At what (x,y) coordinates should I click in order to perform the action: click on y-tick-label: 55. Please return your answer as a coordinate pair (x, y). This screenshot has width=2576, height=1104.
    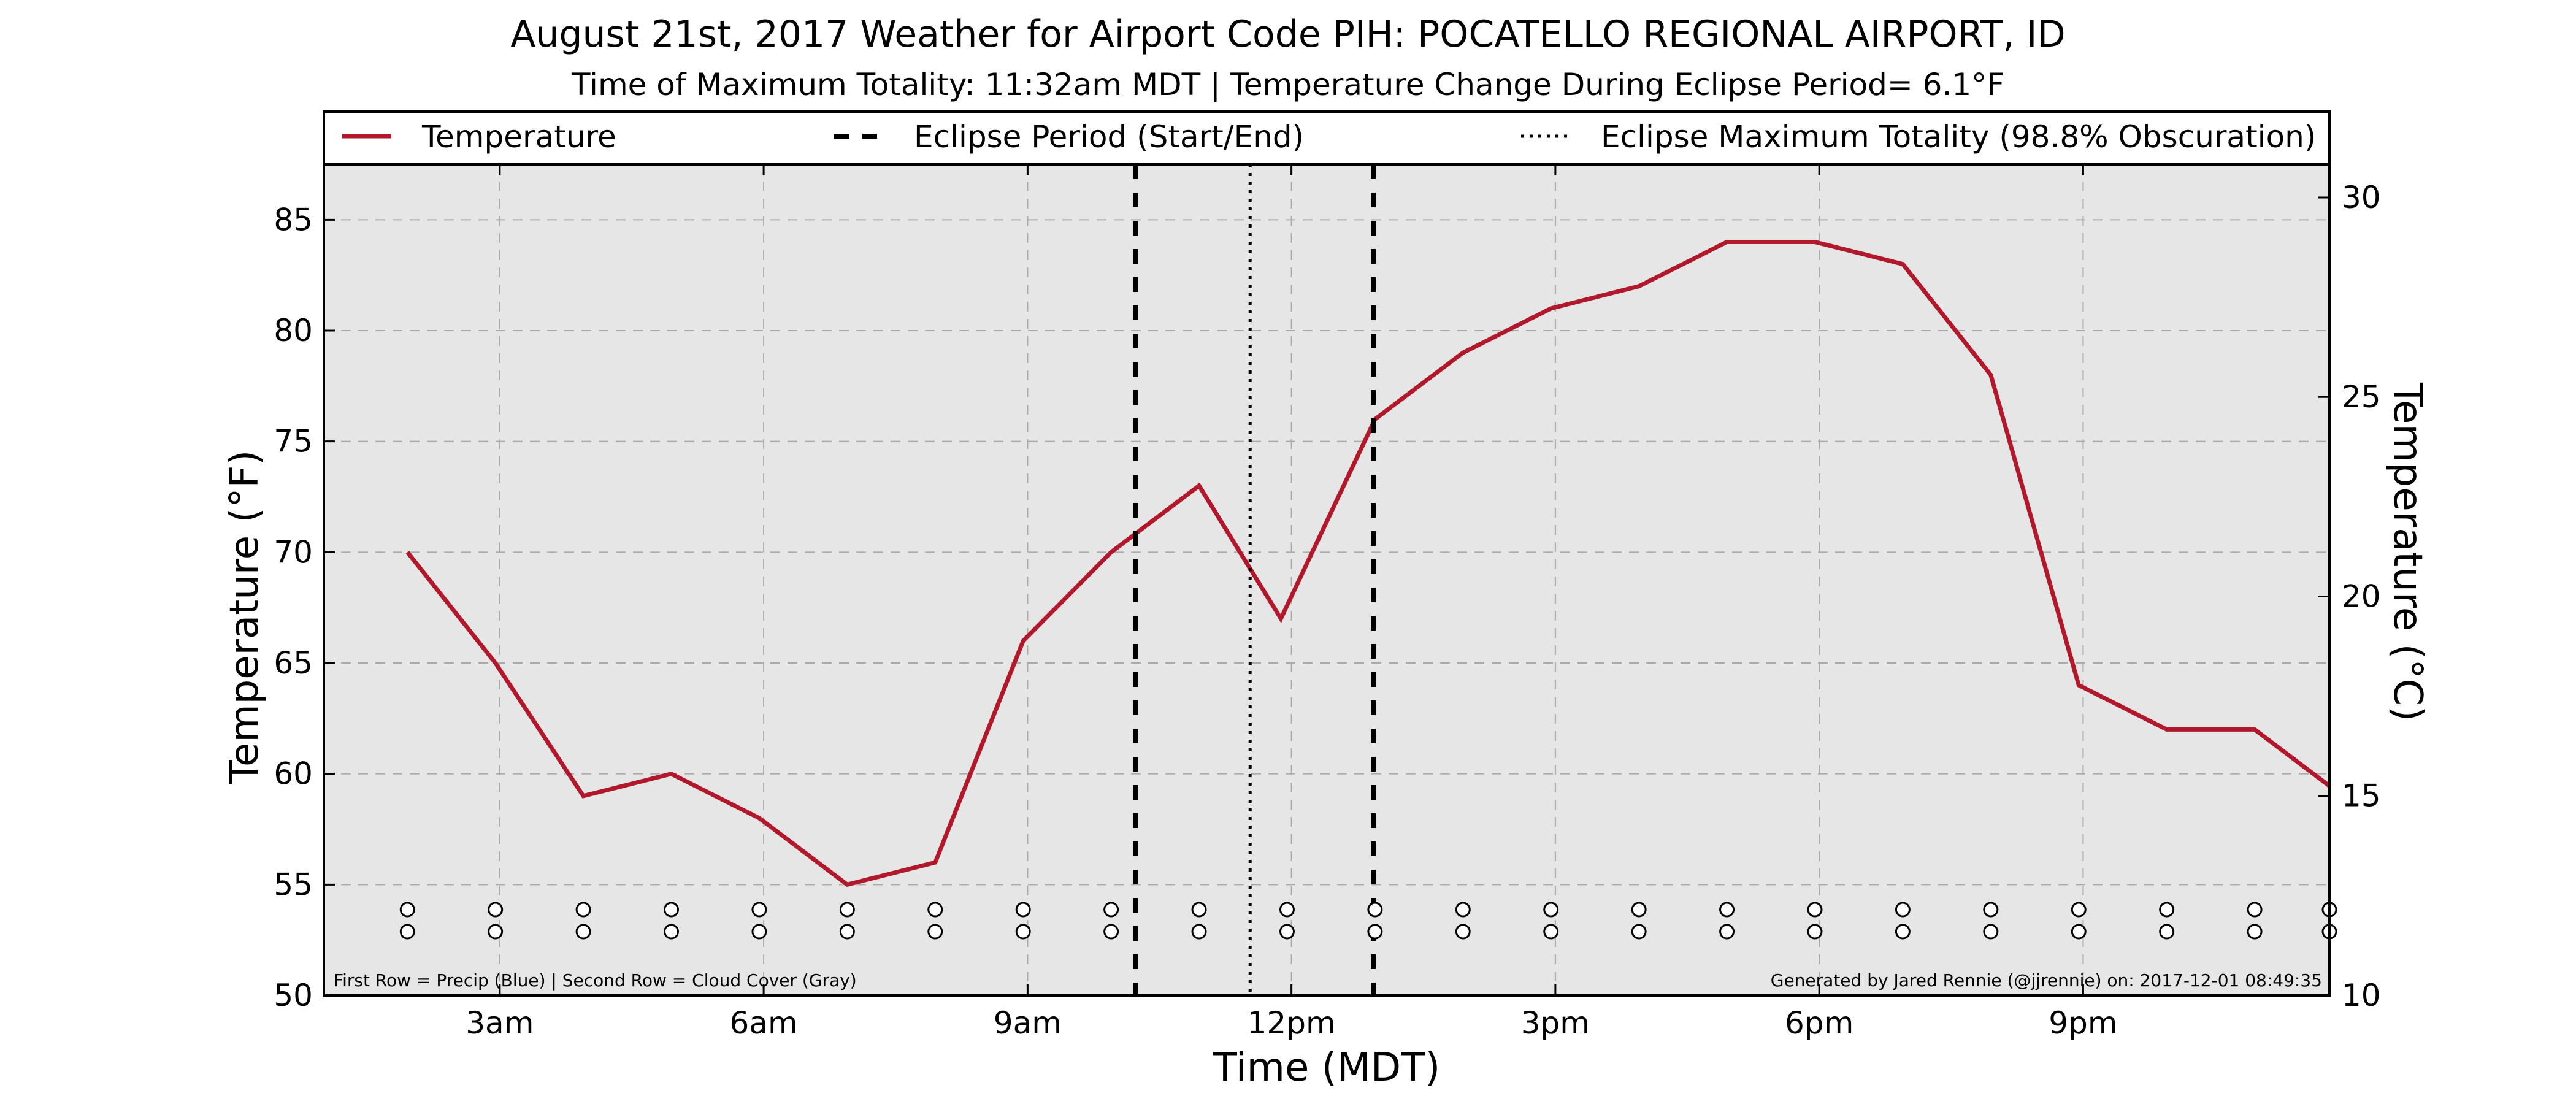
    Looking at the image, I should click on (293, 884).